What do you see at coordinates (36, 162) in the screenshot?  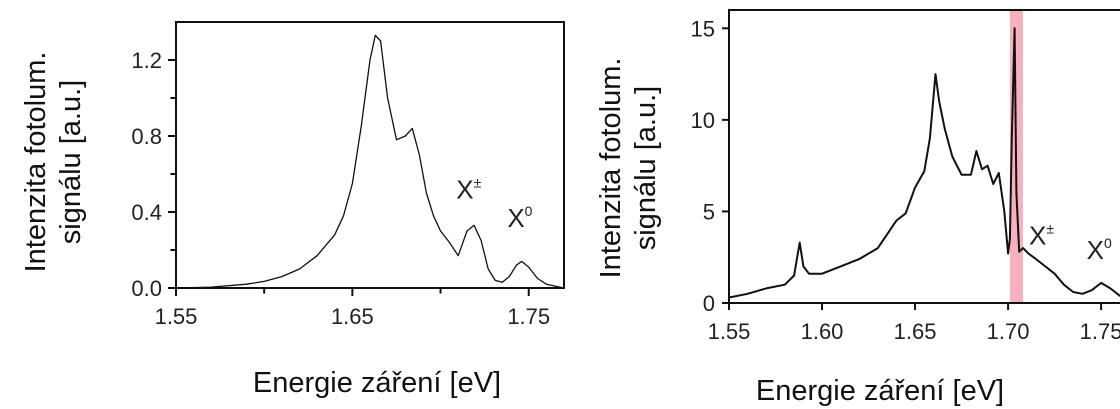 I see `left-y-axis-label-line-1: Intenzita fotolum.` at bounding box center [36, 162].